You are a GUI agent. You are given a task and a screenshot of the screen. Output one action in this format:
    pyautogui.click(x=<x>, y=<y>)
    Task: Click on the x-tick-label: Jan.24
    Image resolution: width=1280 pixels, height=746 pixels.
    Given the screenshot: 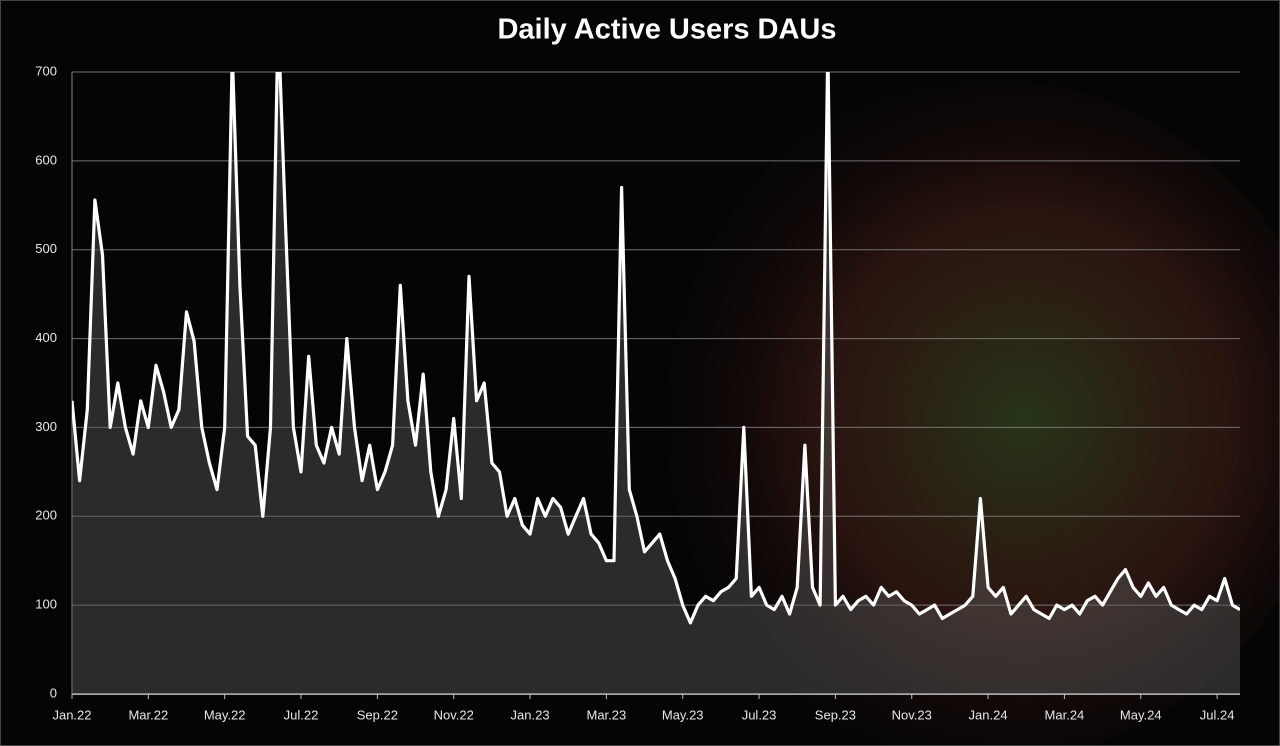 What is the action you would take?
    pyautogui.click(x=988, y=714)
    